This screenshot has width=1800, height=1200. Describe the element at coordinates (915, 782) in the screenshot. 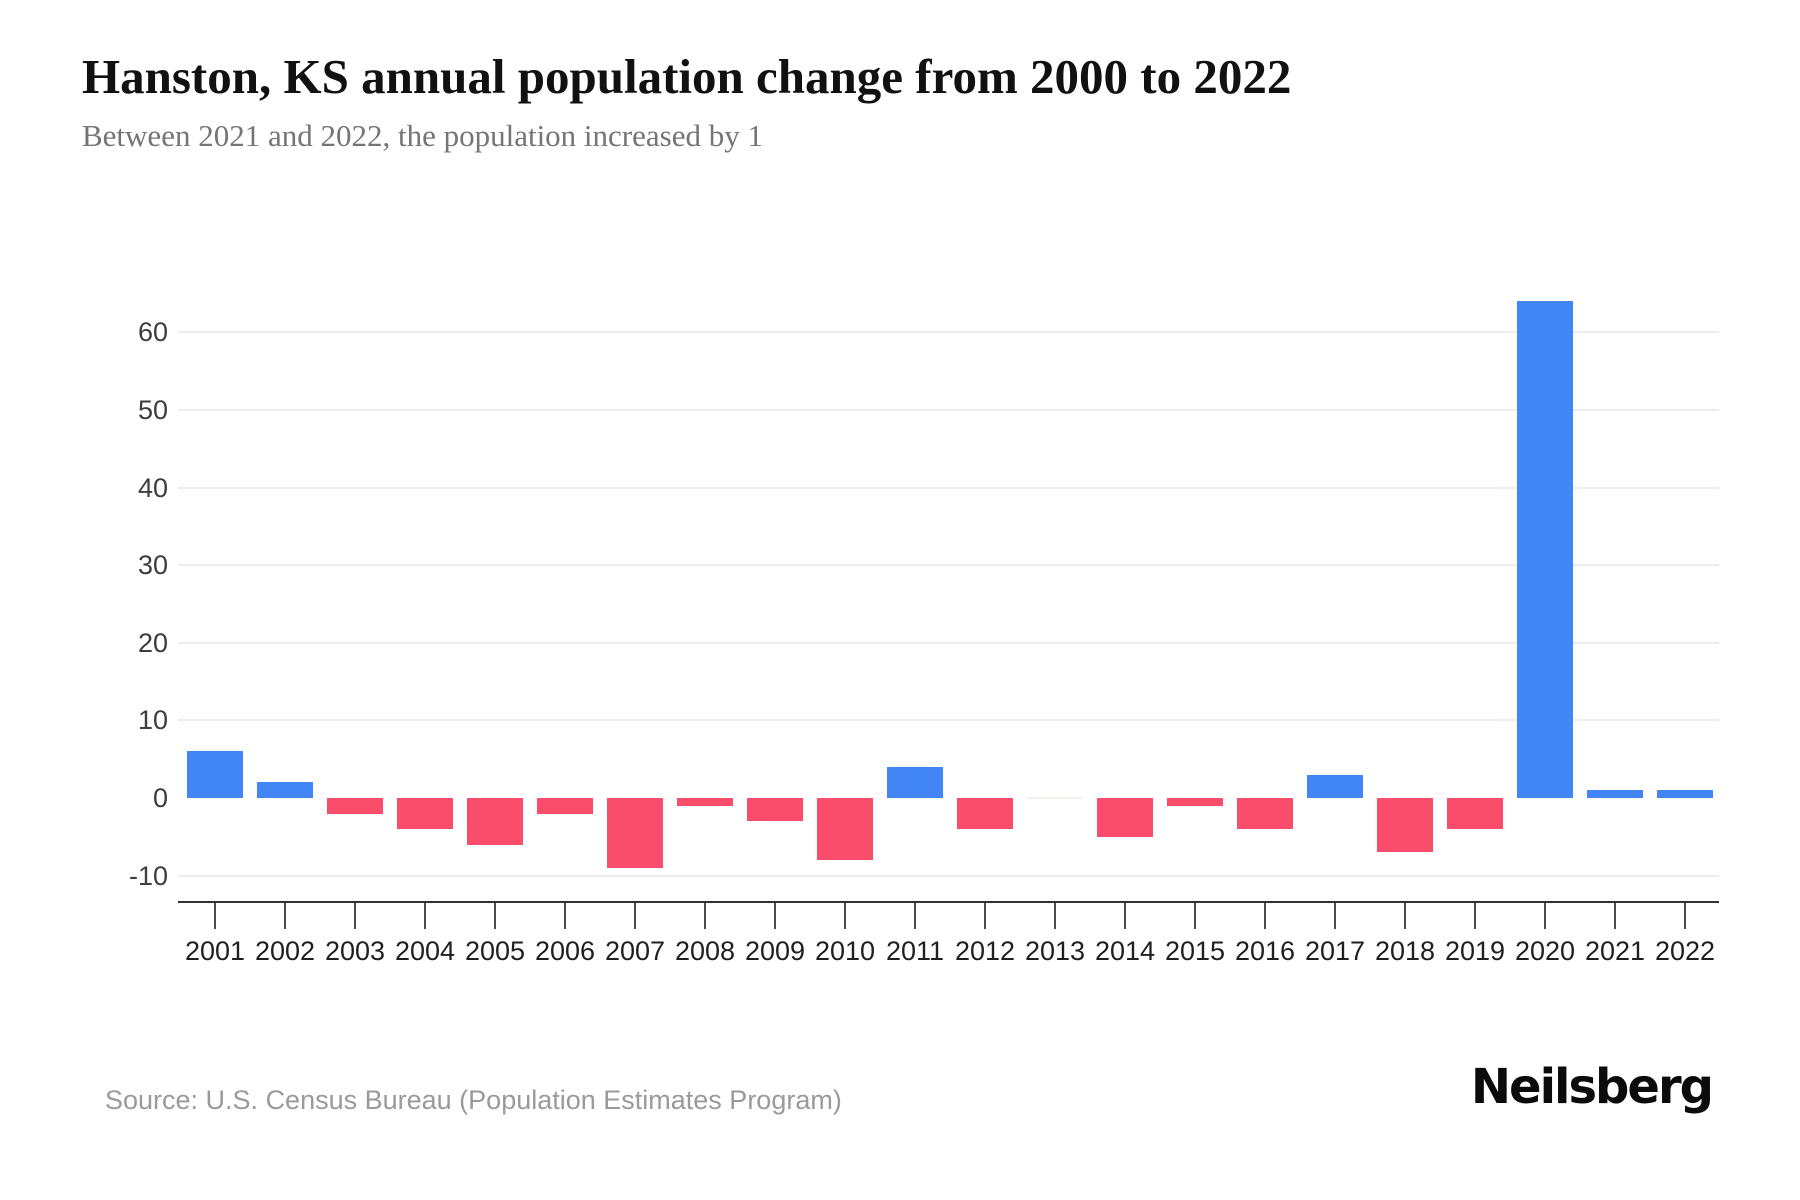

I see `bar-2011` at that location.